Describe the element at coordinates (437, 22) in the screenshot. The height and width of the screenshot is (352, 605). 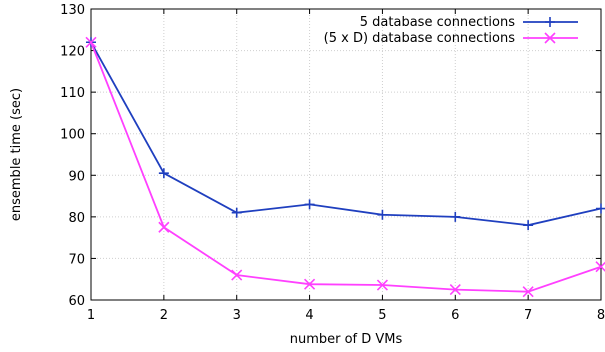
I see `legend-label: 5 database connections` at that location.